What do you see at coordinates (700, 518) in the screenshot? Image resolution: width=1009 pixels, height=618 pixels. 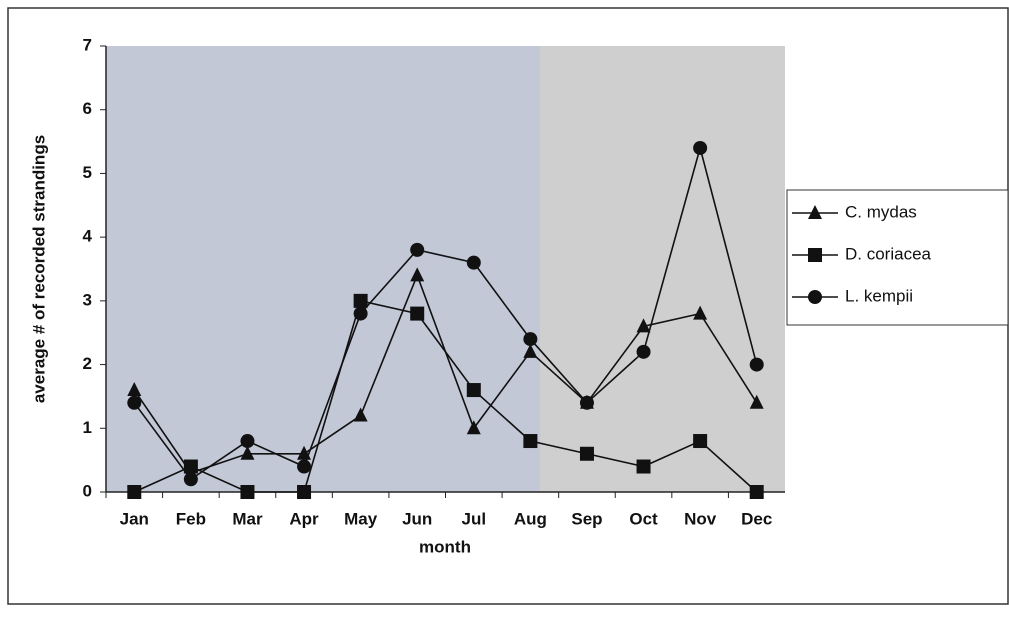 I see `x-tick-label: Nov` at bounding box center [700, 518].